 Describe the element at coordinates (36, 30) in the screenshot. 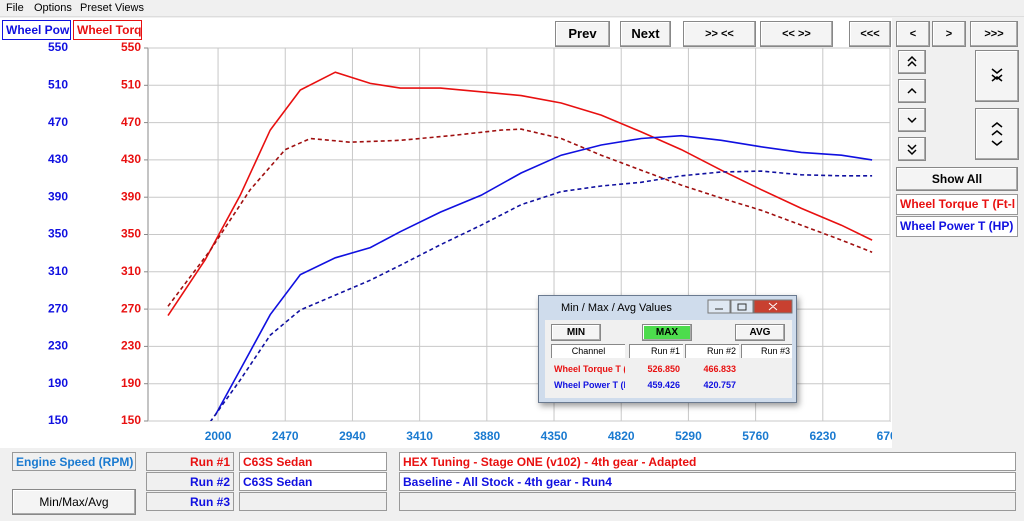

I see `axis-header: Wheel Pow` at that location.